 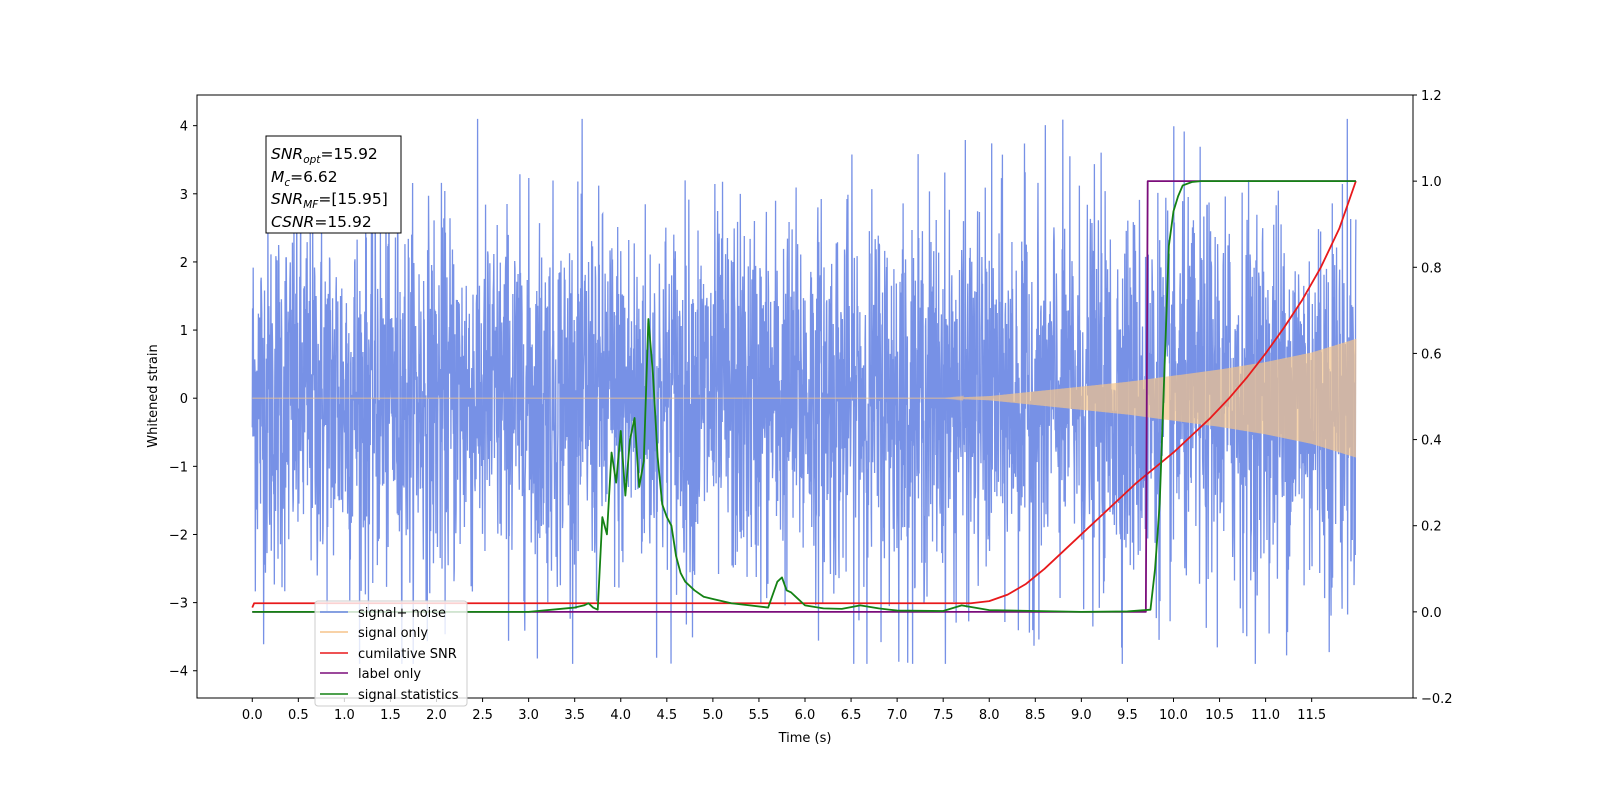 What do you see at coordinates (408, 695) in the screenshot?
I see `legend-label-signal-statistics: signal statistics` at bounding box center [408, 695].